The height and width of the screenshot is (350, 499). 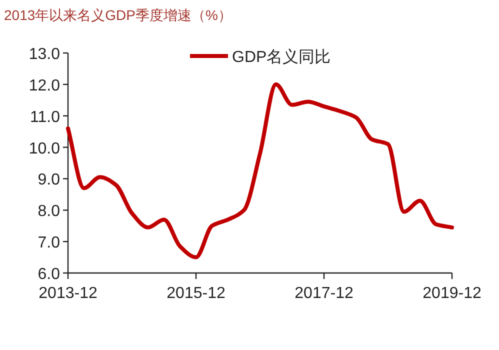 What do you see at coordinates (44, 54) in the screenshot?
I see `y-tick-label: 13.0` at bounding box center [44, 54].